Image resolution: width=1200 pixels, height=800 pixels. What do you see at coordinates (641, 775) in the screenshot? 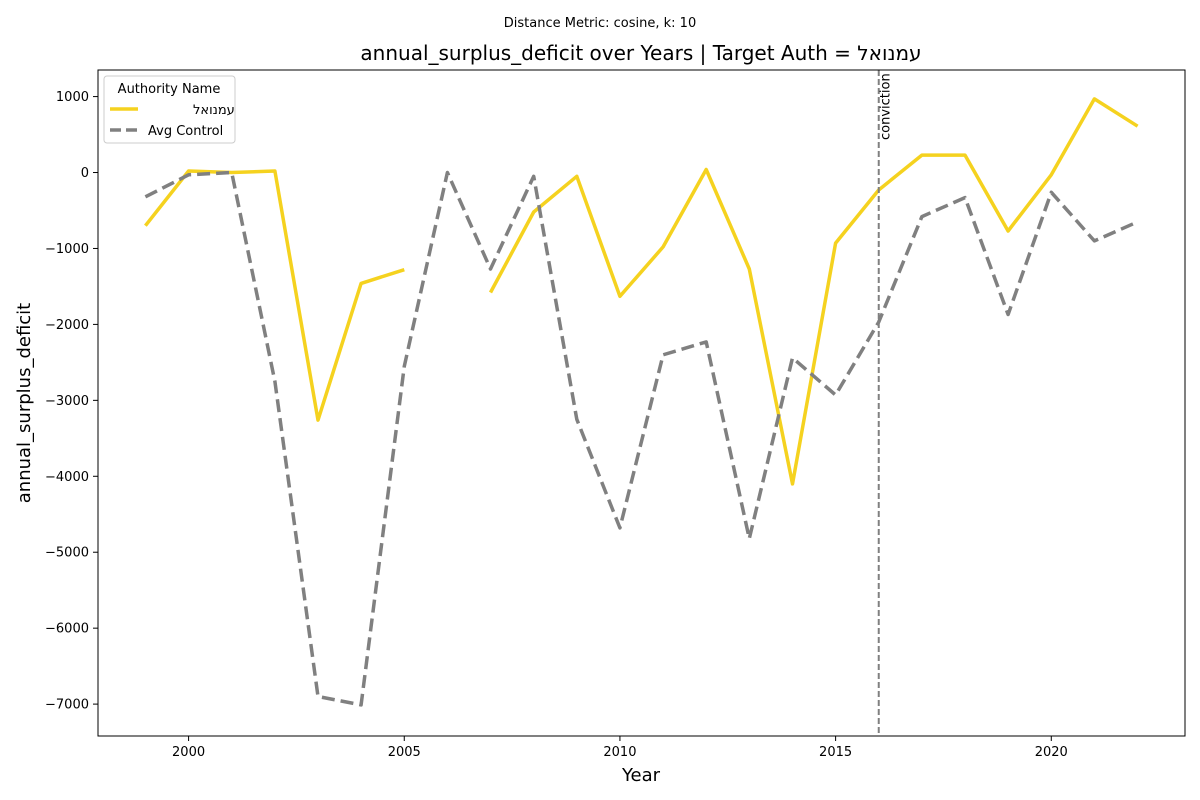
I see `x-axis-label: Year` at bounding box center [641, 775].